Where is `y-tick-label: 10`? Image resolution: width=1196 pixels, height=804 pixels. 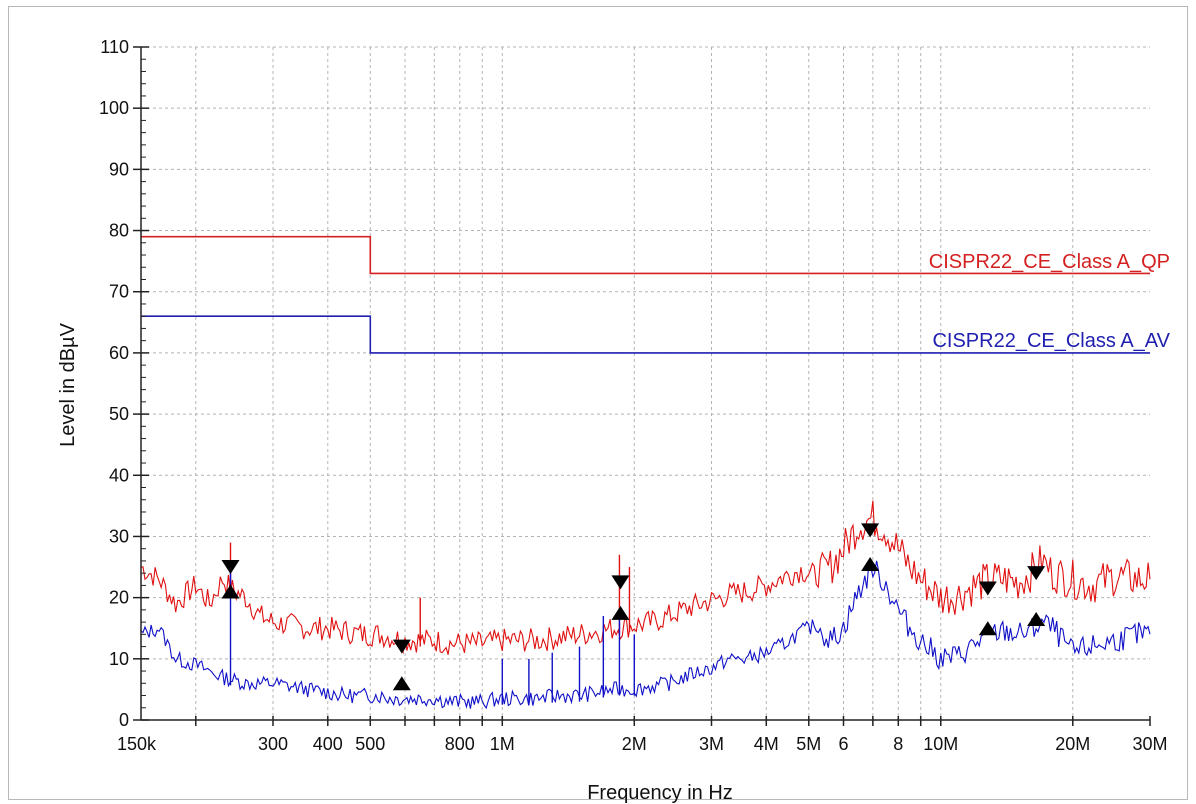
y-tick-label: 10 is located at coordinates (119, 659).